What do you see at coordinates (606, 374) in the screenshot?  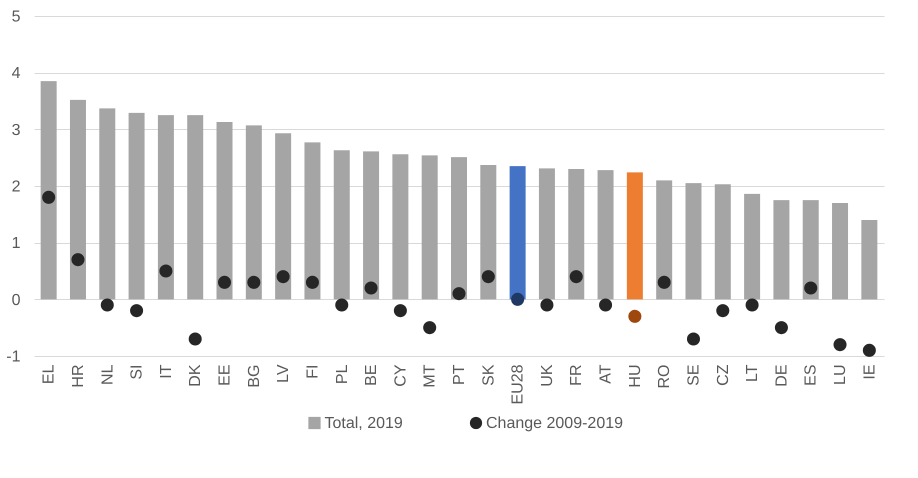 I see `x-tick-label: AT` at bounding box center [606, 374].